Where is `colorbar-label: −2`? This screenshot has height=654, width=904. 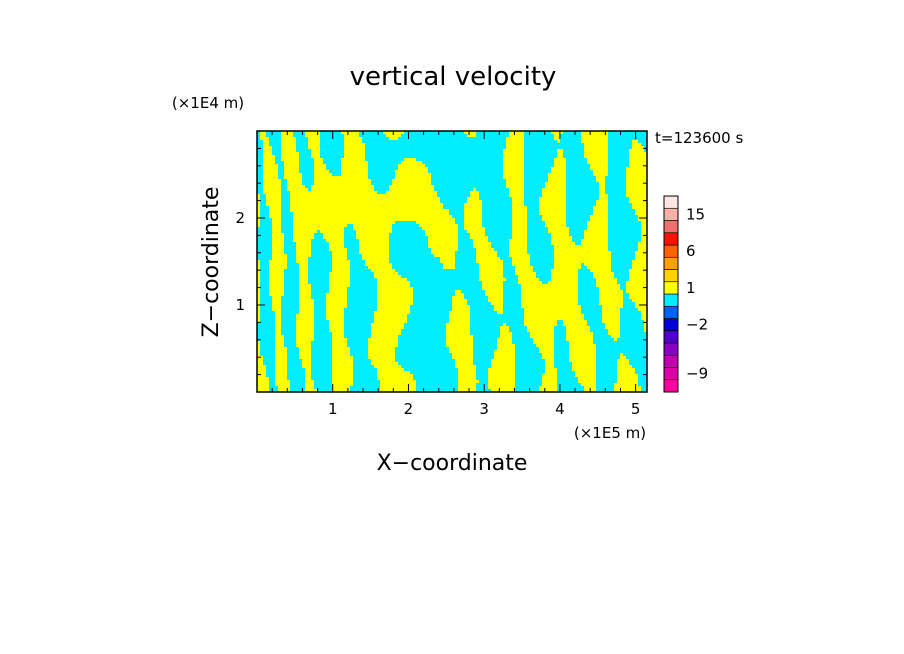 colorbar-label: −2 is located at coordinates (697, 325).